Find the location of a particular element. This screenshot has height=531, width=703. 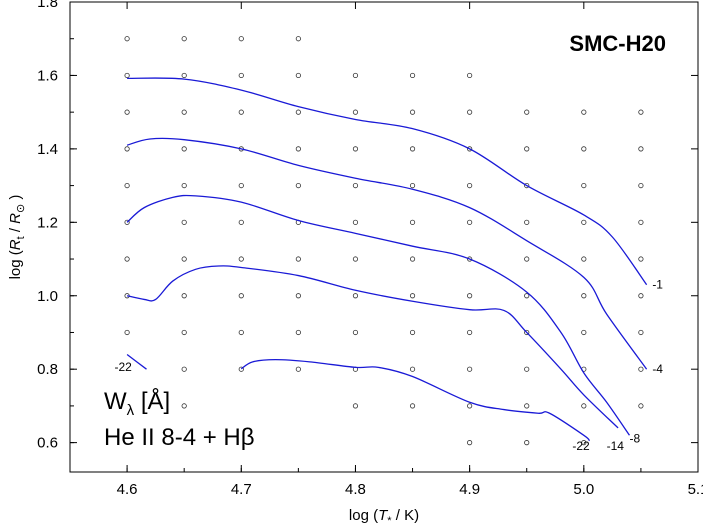

x-tick-label: 5.0 is located at coordinates (583, 489).